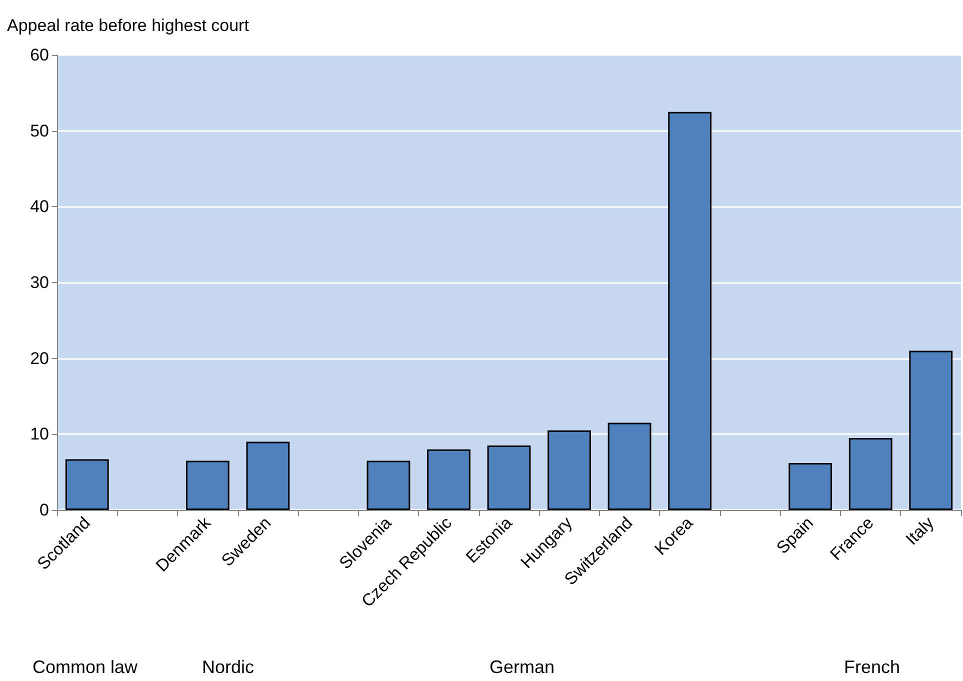 This screenshot has height=681, width=963. Describe the element at coordinates (228, 667) in the screenshot. I see `text: Nordic` at that location.